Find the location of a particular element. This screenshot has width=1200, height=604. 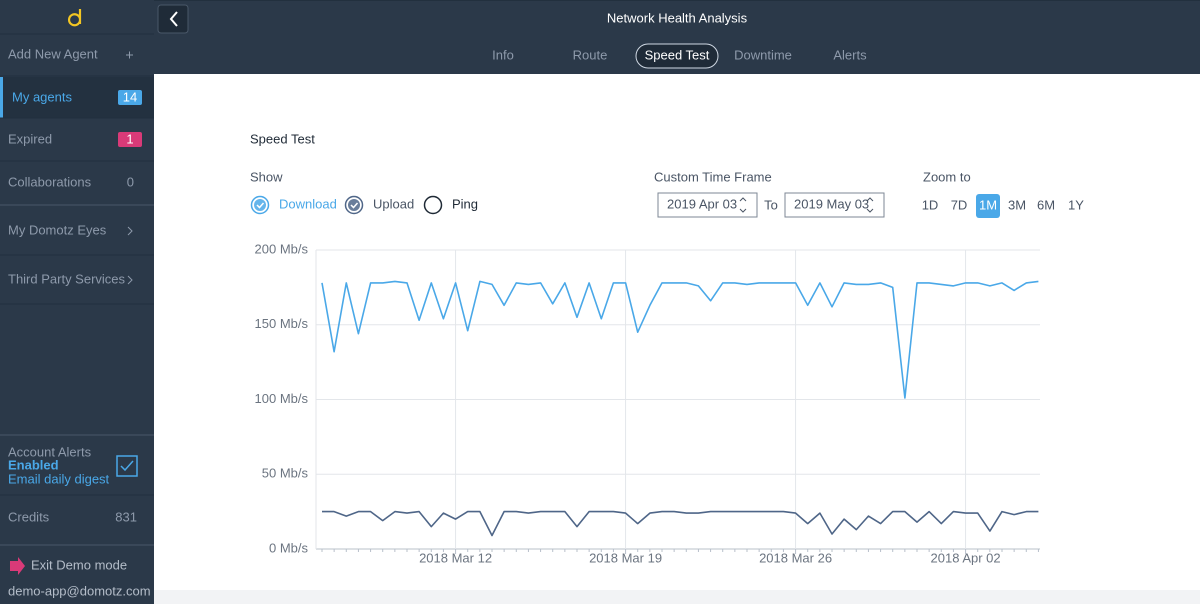

back-icon is located at coordinates (173, 19).